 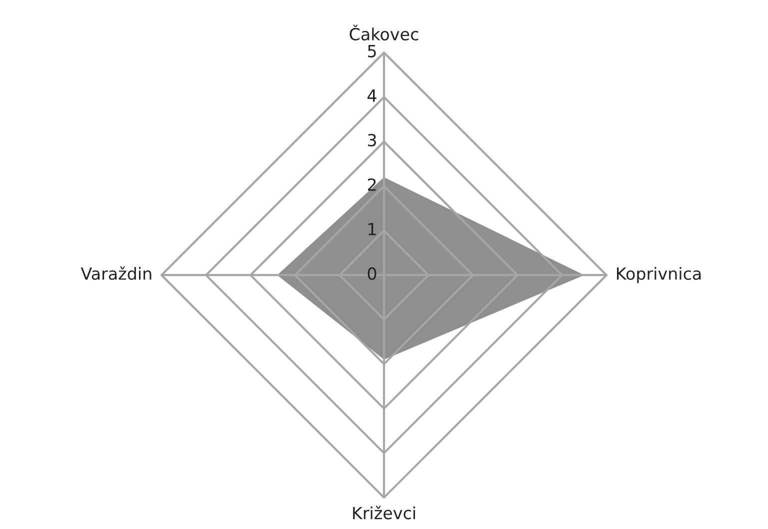 What do you see at coordinates (372, 96) in the screenshot?
I see `y-tick-label: 4` at bounding box center [372, 96].